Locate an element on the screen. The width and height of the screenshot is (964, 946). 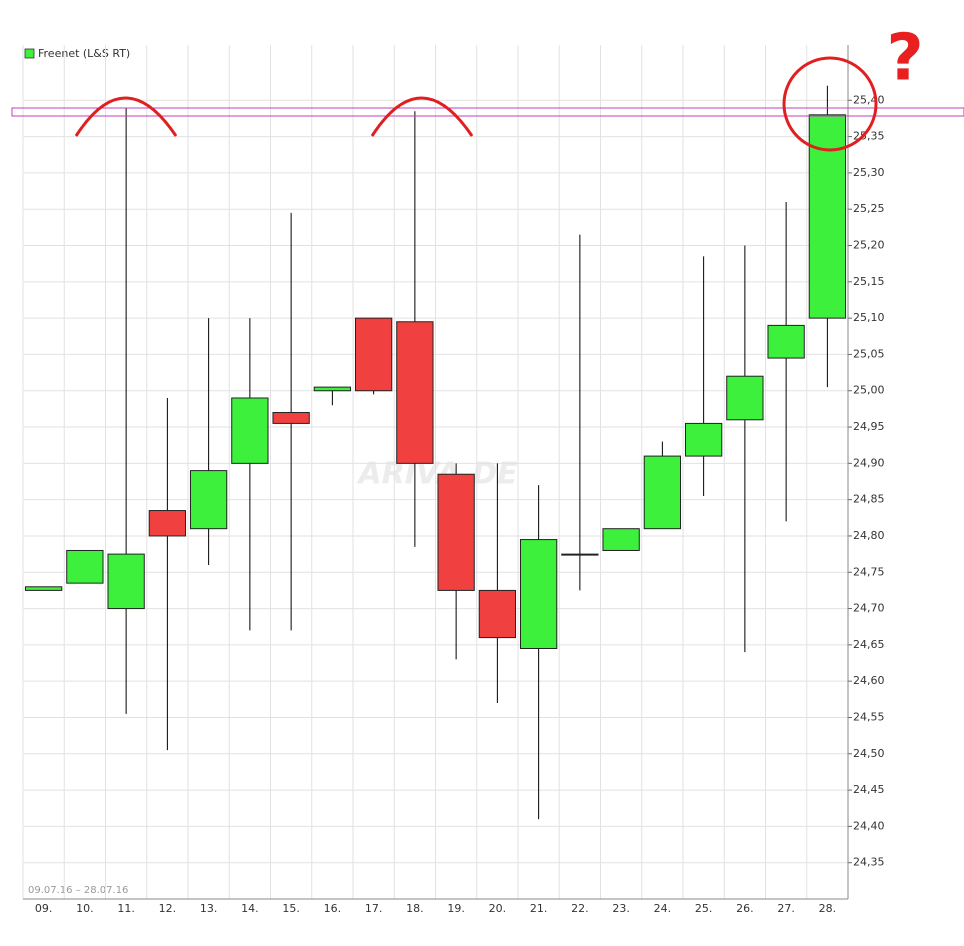
y-tick-label: 25,30 is located at coordinates (869, 172).